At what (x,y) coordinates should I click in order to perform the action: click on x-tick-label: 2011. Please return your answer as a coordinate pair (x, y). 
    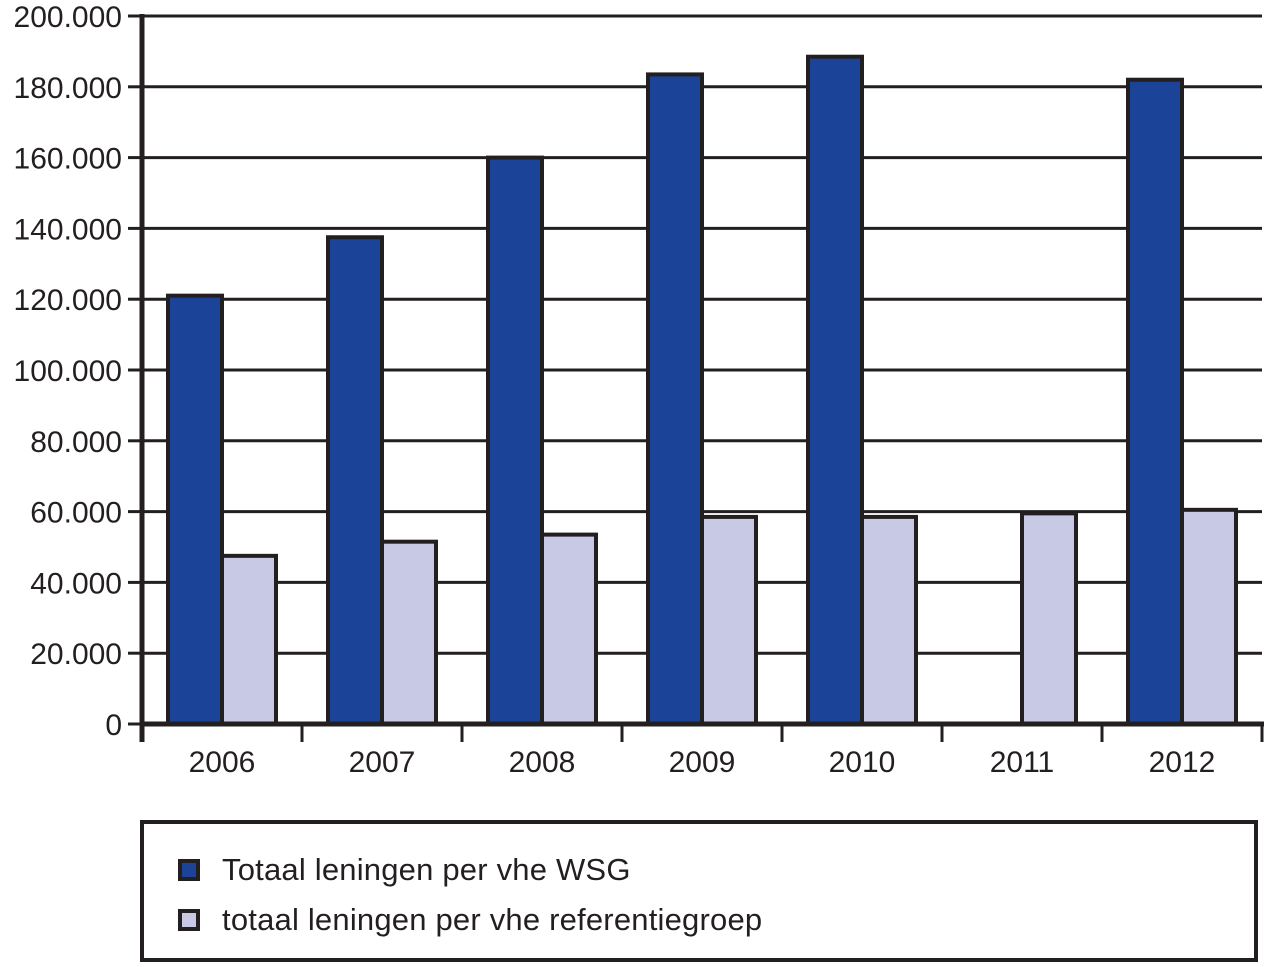
    Looking at the image, I should click on (1022, 762).